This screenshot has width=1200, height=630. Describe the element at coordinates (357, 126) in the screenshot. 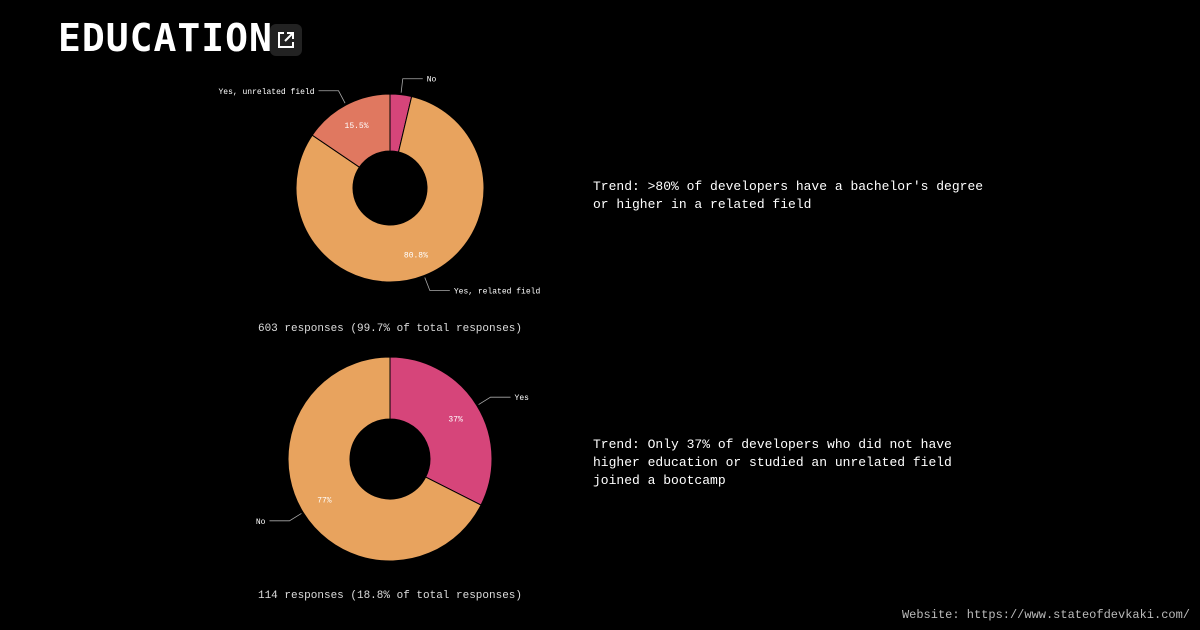

I see `slice-value-label: 15.5%` at that location.